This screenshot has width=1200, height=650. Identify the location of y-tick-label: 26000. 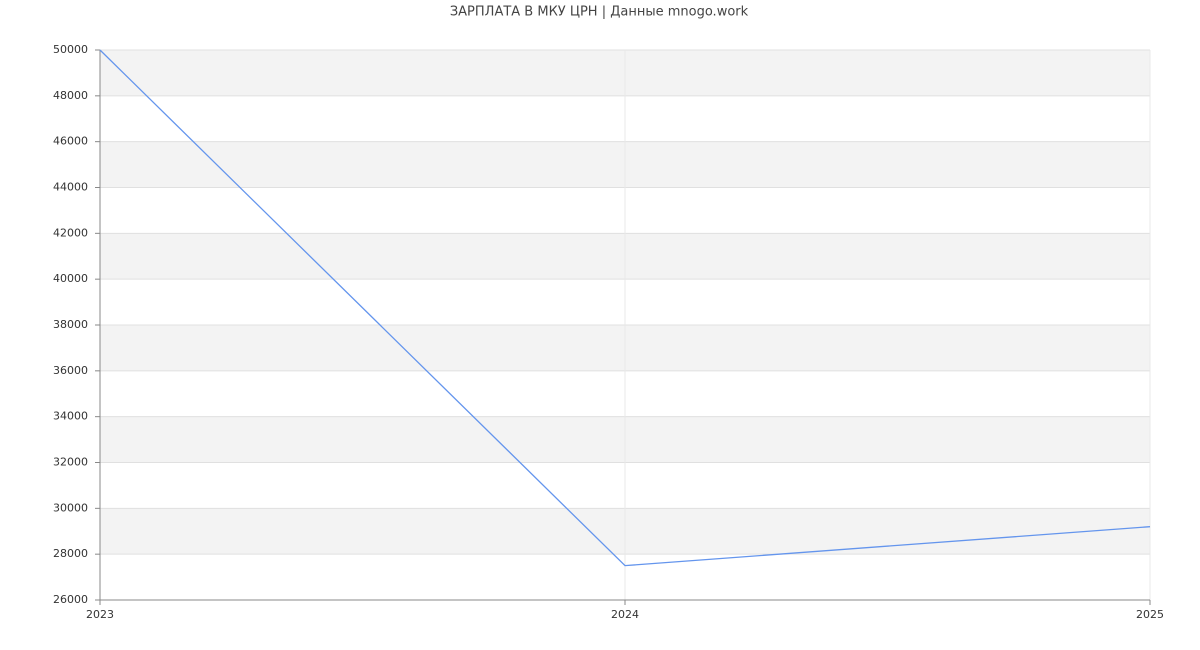
(70, 599).